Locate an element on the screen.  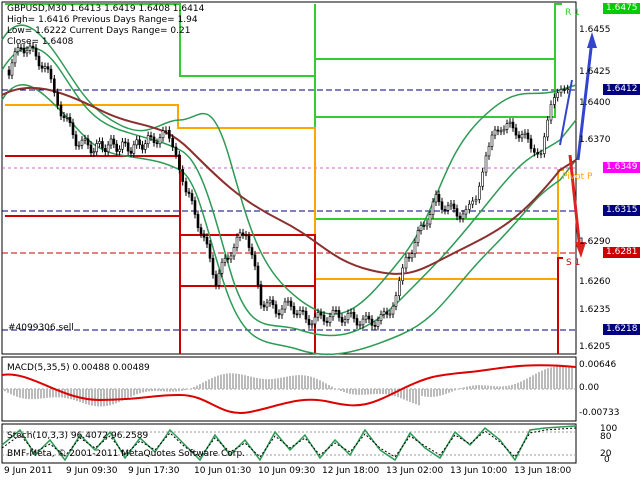
time-label: 13 Jun 02:00 is located at coordinates (415, 471).